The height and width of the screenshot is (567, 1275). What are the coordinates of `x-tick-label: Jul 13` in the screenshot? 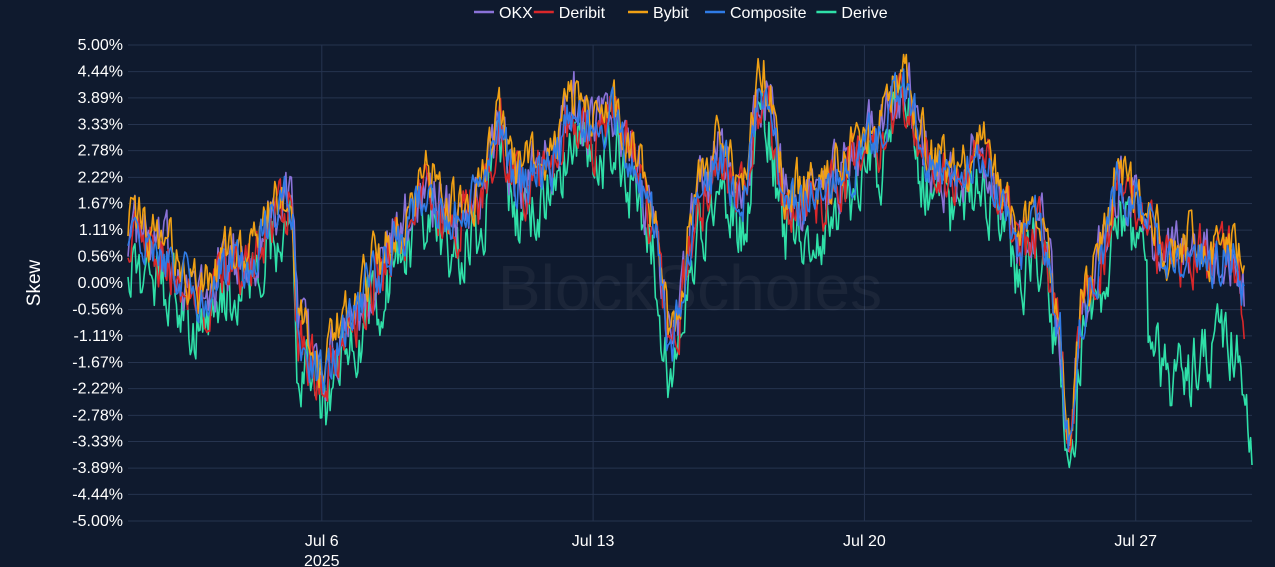 It's located at (593, 541).